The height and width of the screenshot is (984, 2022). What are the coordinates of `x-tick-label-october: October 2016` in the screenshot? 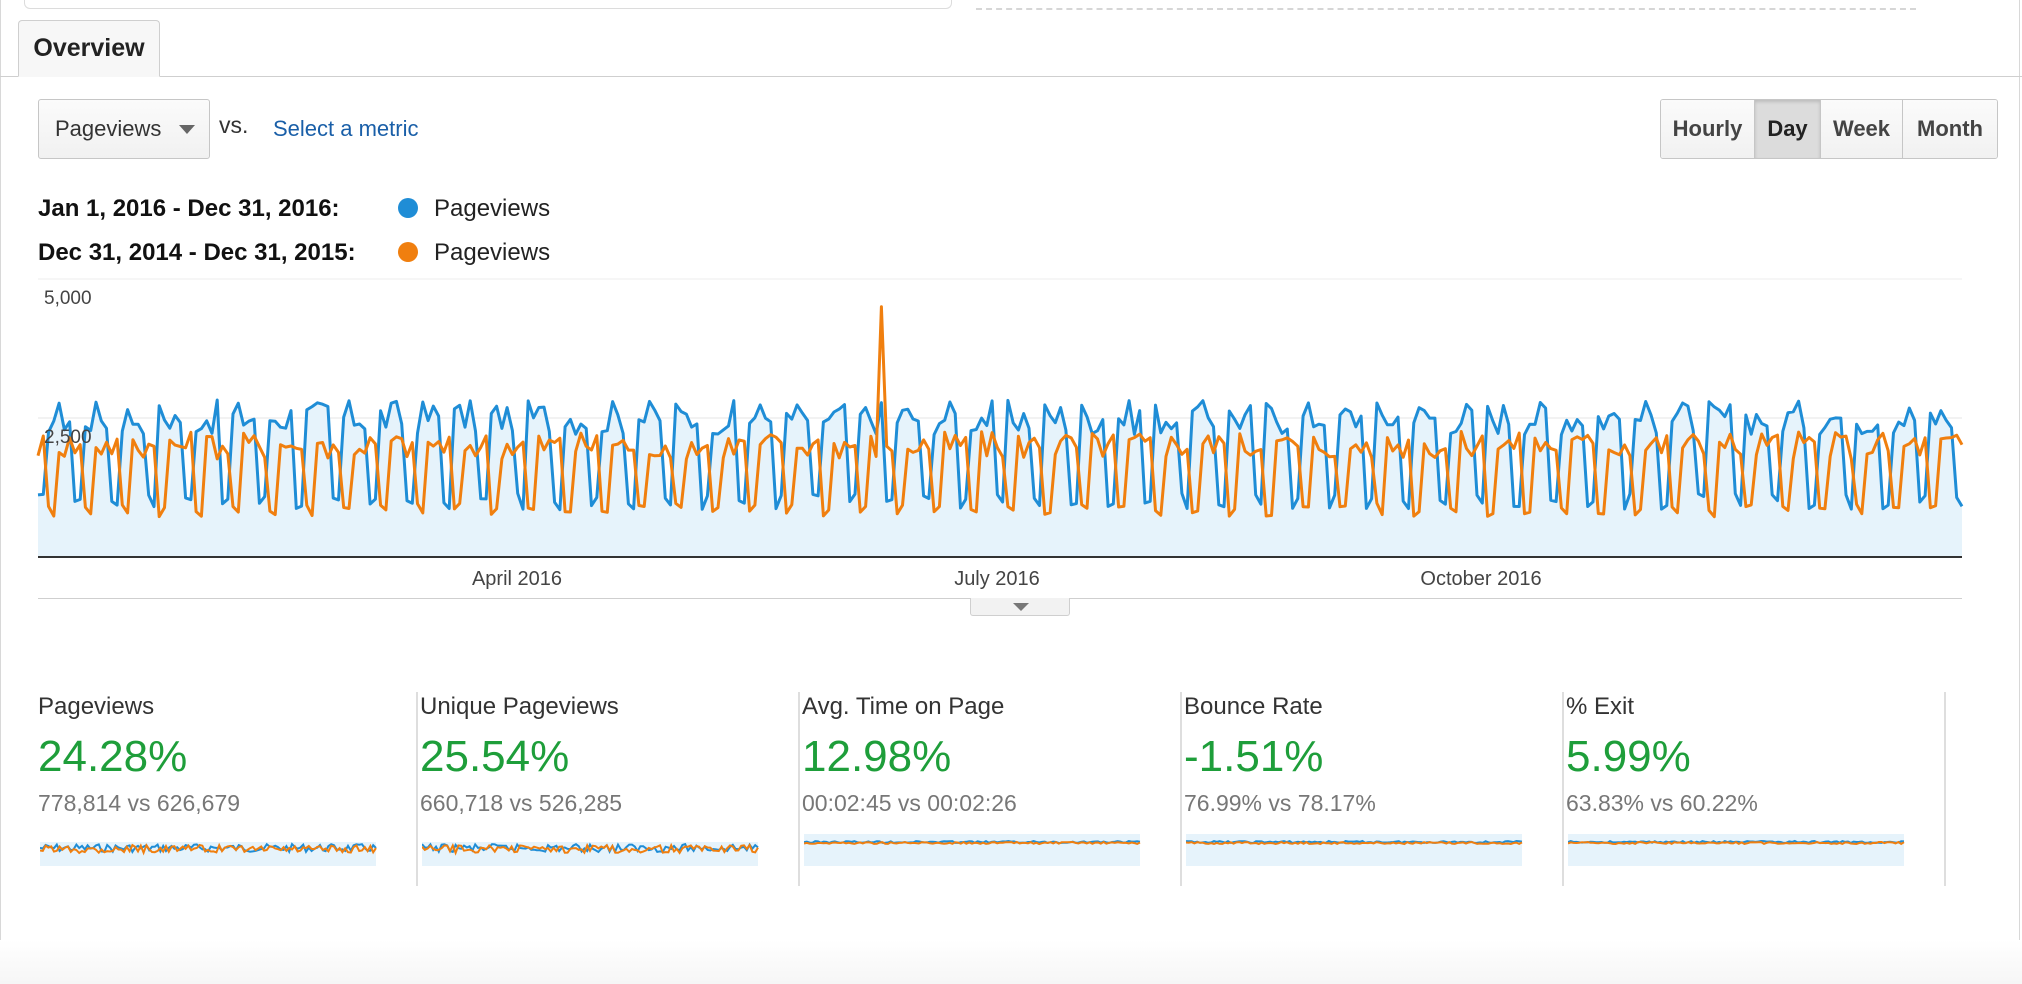 It's located at (1480, 579).